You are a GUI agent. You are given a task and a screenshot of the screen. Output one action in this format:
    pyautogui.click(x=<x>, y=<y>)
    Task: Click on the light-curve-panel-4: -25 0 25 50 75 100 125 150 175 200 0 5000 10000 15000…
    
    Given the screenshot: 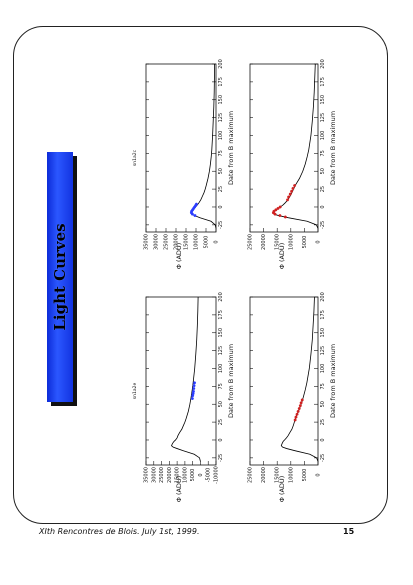 What is the action you would take?
    pyautogui.click(x=293, y=164)
    